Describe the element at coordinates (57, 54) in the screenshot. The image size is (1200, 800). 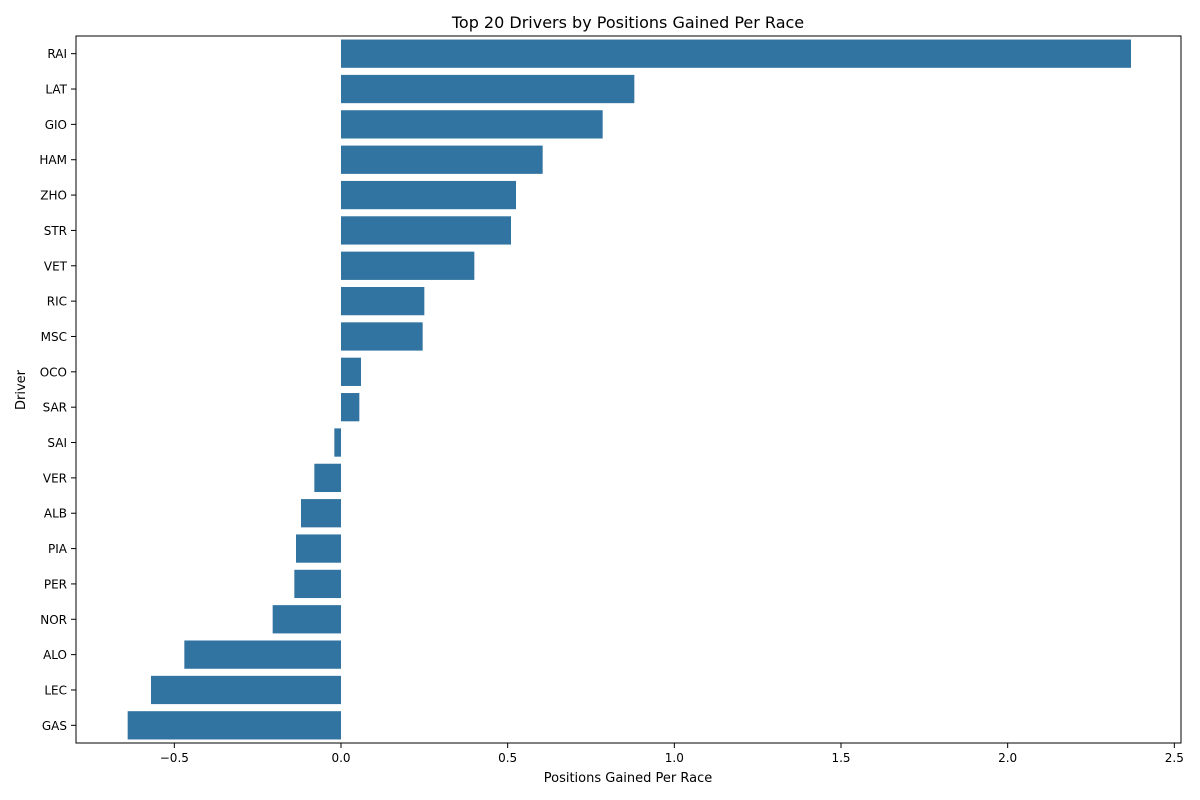
I see `y-tick-label: RAI` at that location.